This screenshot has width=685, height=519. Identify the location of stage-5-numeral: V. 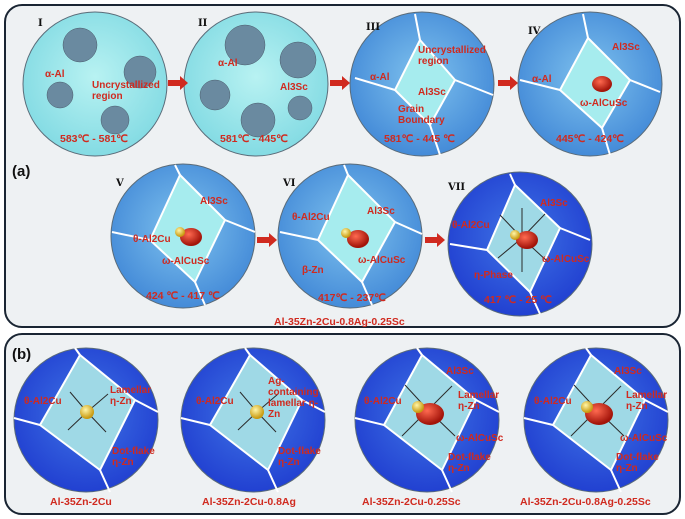
(120, 183).